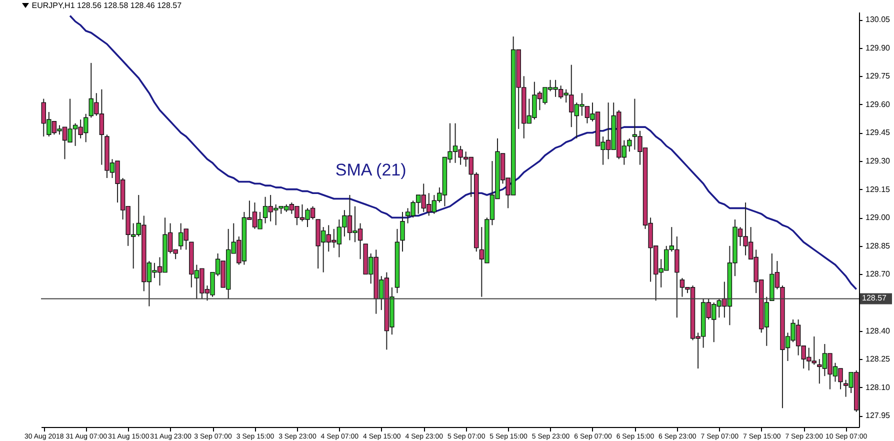 Image resolution: width=894 pixels, height=441 pixels. I want to click on y-tick-label: 129.30, so click(878, 161).